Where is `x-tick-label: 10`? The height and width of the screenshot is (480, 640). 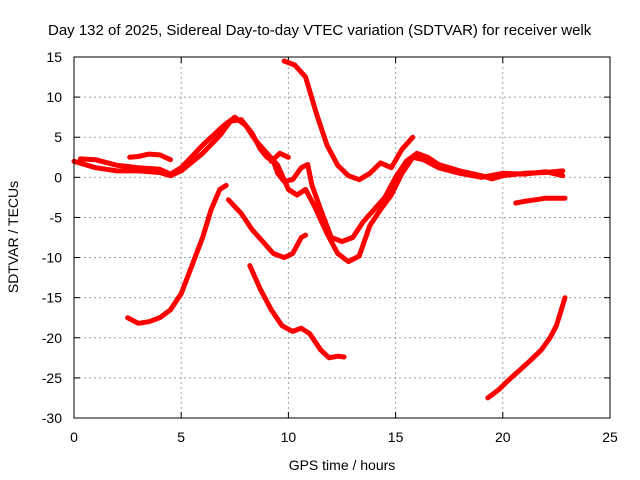 x-tick-label: 10 is located at coordinates (289, 437).